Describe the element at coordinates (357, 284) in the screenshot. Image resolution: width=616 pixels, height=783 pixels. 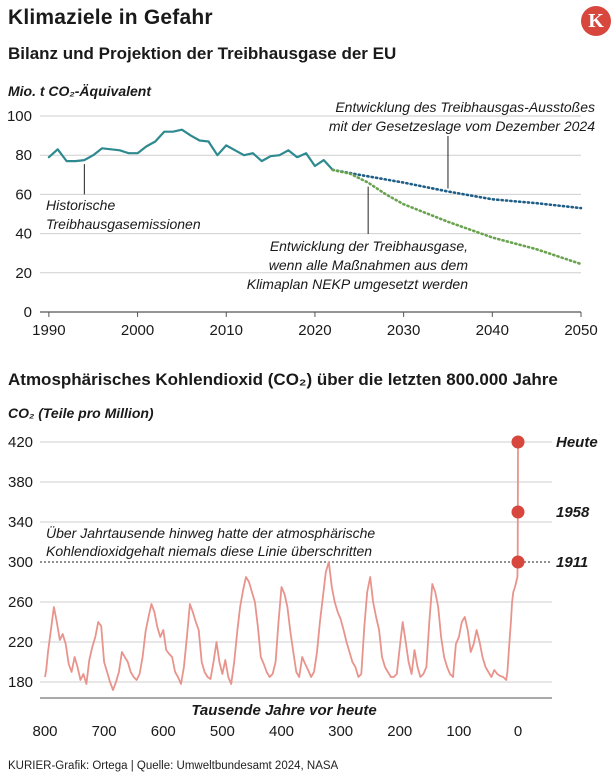
I see `nekp-annotation: Klimaplan NEKP umgesetzt werden` at that location.